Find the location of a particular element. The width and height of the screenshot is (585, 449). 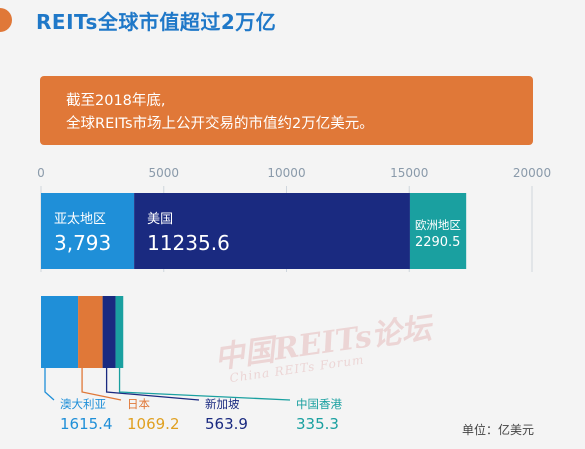

detail-value-australia: 1615.4 is located at coordinates (86, 424).